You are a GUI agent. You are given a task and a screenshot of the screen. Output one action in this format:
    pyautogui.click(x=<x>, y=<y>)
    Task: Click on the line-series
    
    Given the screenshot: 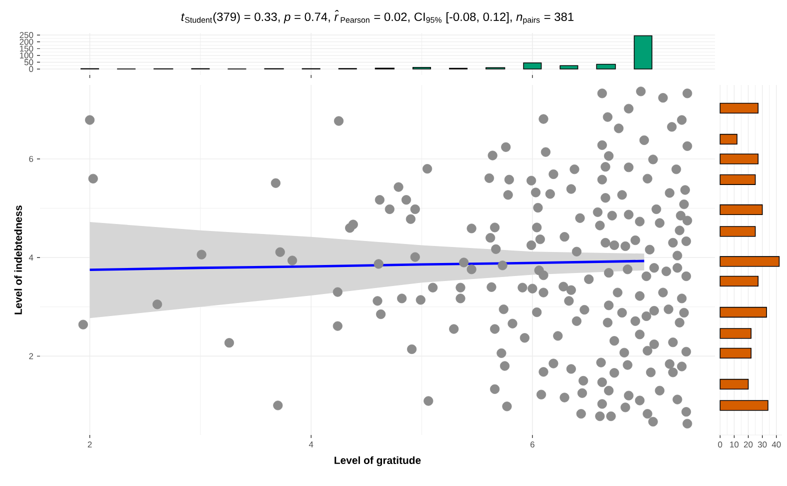 What is the action you would take?
    pyautogui.click(x=367, y=266)
    